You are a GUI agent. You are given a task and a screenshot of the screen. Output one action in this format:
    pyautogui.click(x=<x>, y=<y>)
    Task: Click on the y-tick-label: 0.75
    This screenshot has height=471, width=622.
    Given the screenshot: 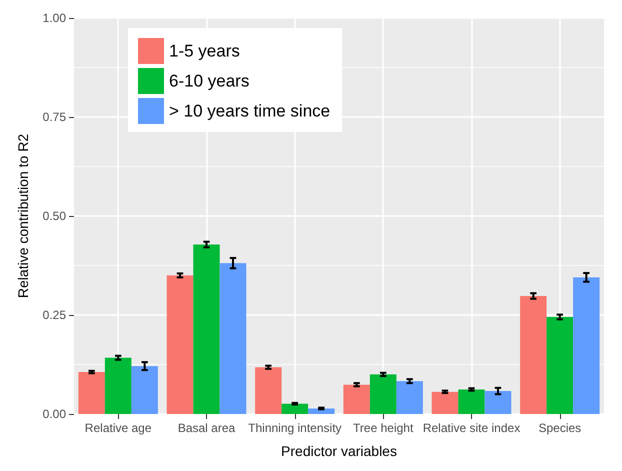 What is the action you would take?
    pyautogui.click(x=54, y=117)
    